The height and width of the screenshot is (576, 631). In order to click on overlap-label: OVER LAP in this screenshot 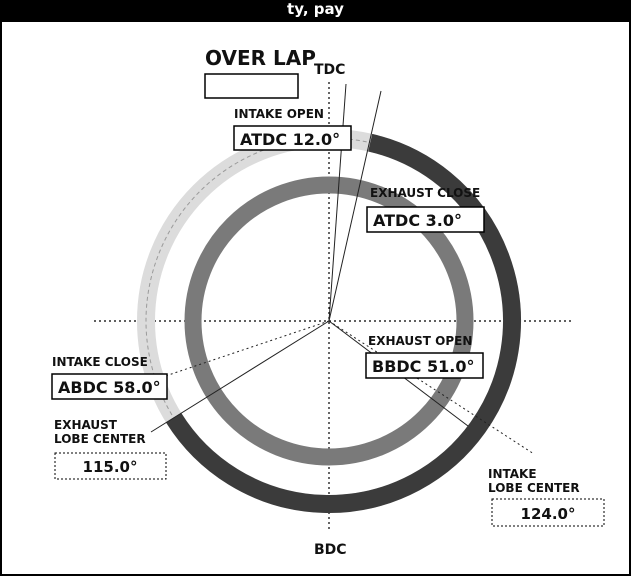, I will do `click(260, 58)`.